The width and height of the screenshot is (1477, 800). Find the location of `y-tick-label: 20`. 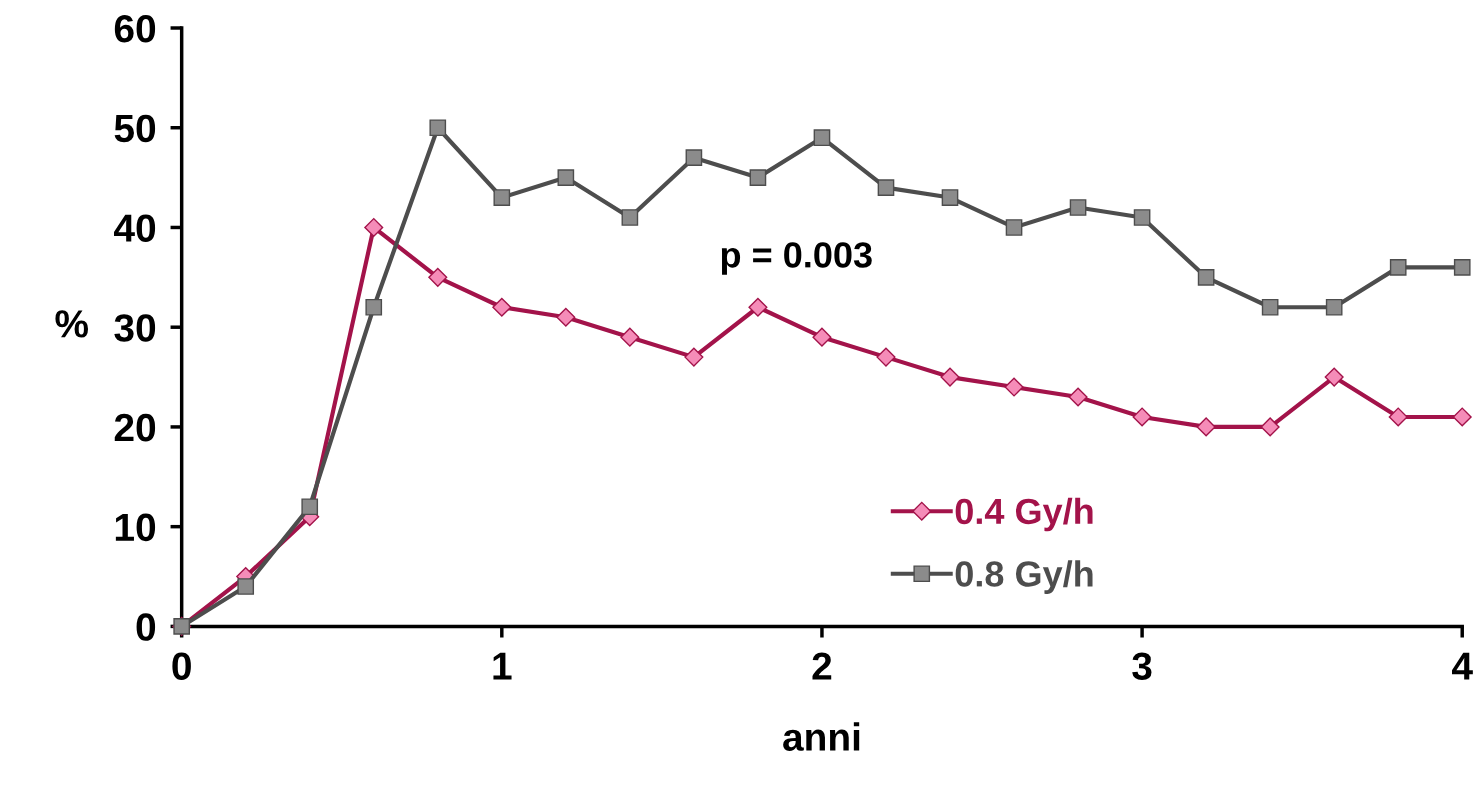

y-tick-label: 20 is located at coordinates (135, 427).